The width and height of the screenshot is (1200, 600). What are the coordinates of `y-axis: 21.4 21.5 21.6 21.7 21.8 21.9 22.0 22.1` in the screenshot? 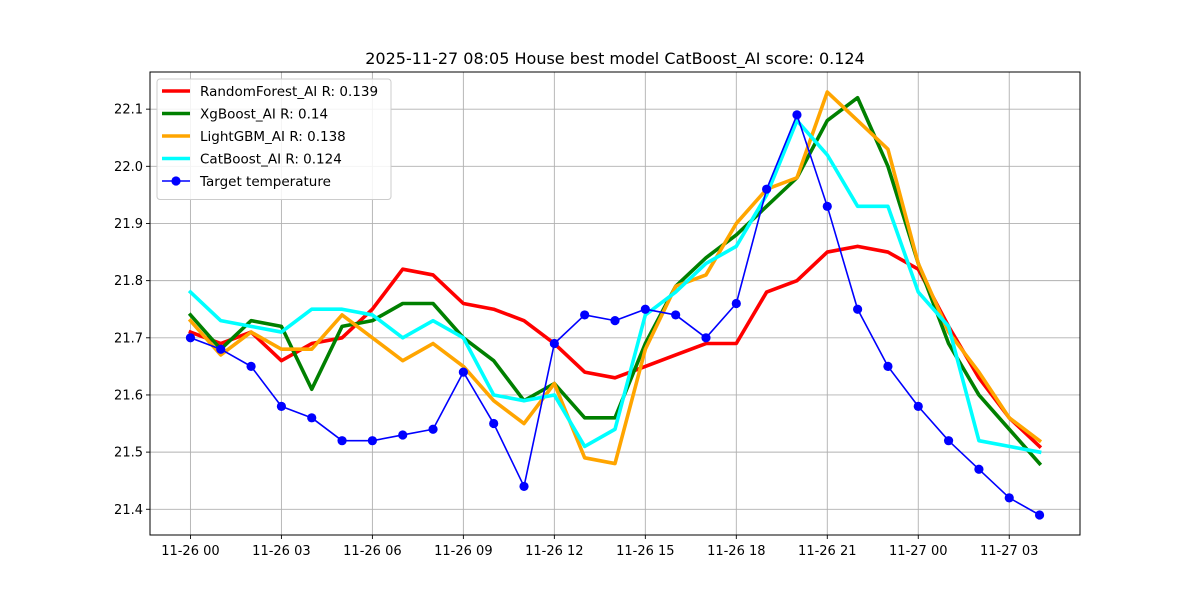 It's located at (132, 310).